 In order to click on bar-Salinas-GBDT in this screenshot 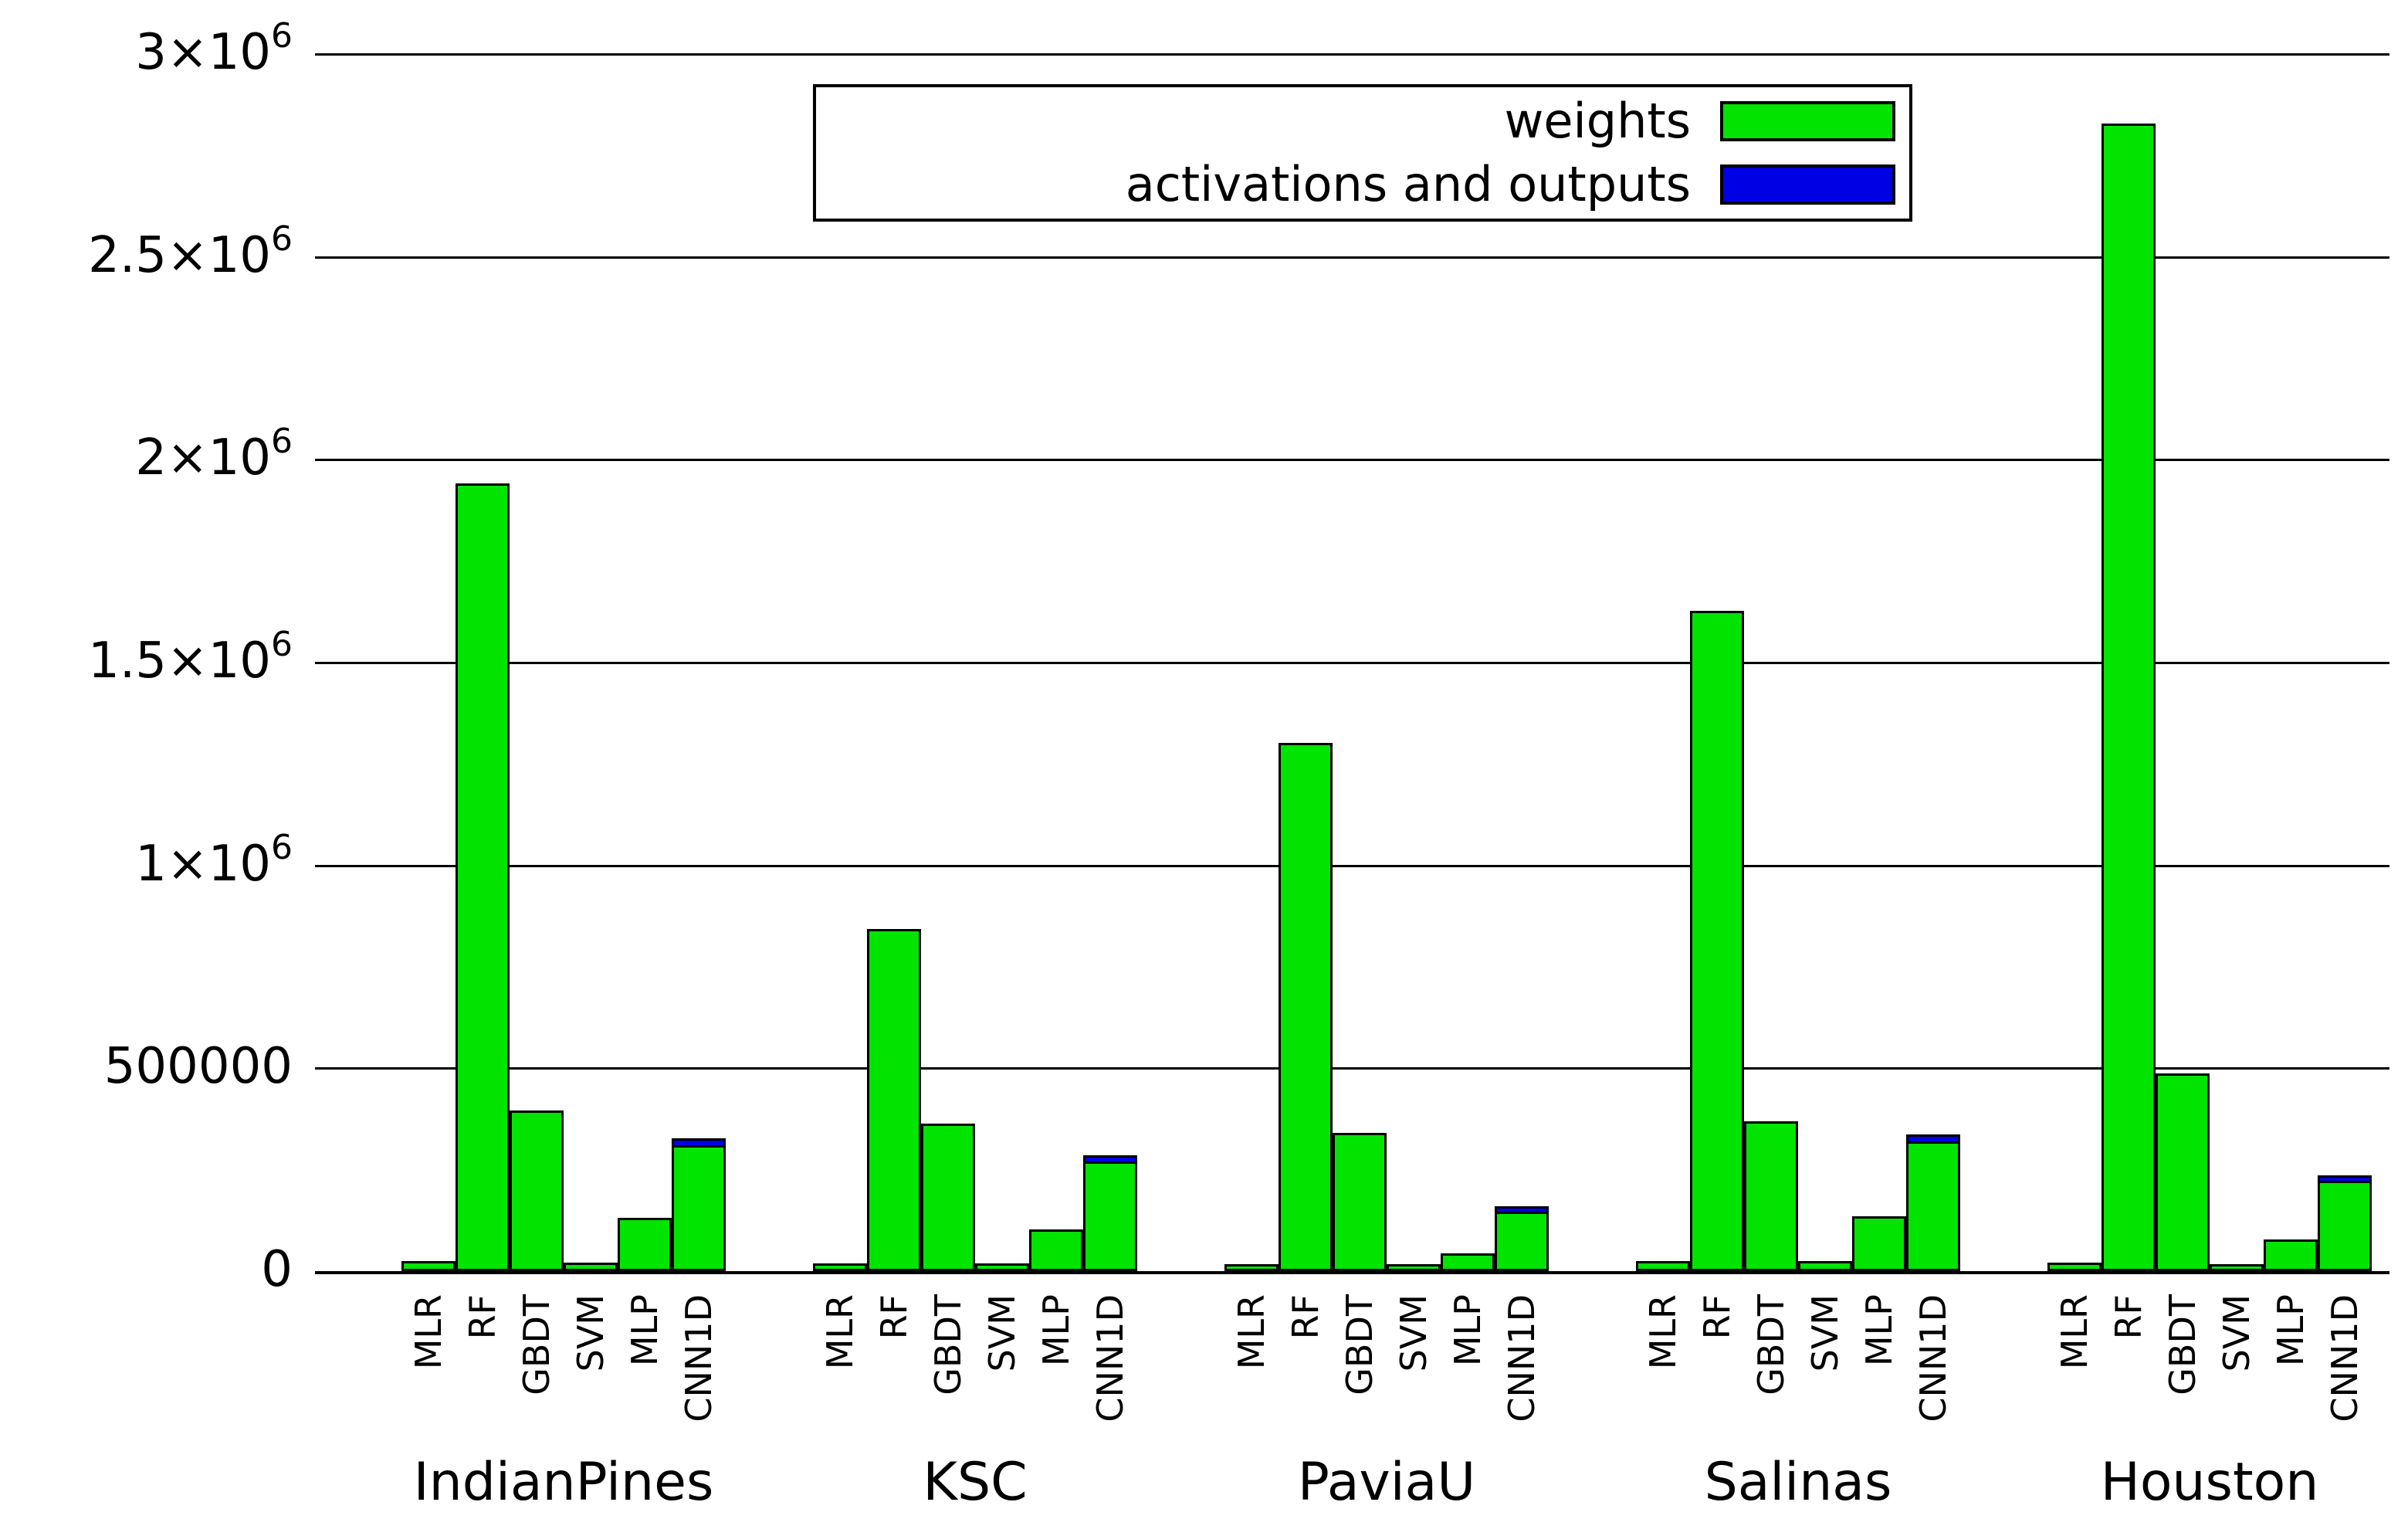, I will do `click(1771, 1196)`.